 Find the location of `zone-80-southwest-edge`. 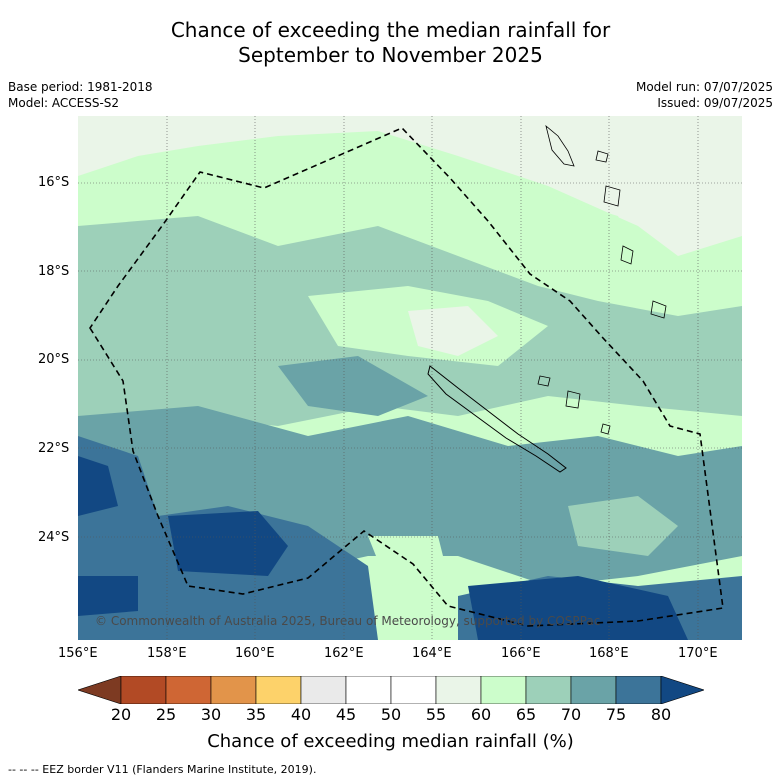

zone-80-southwest-edge is located at coordinates (108, 596).